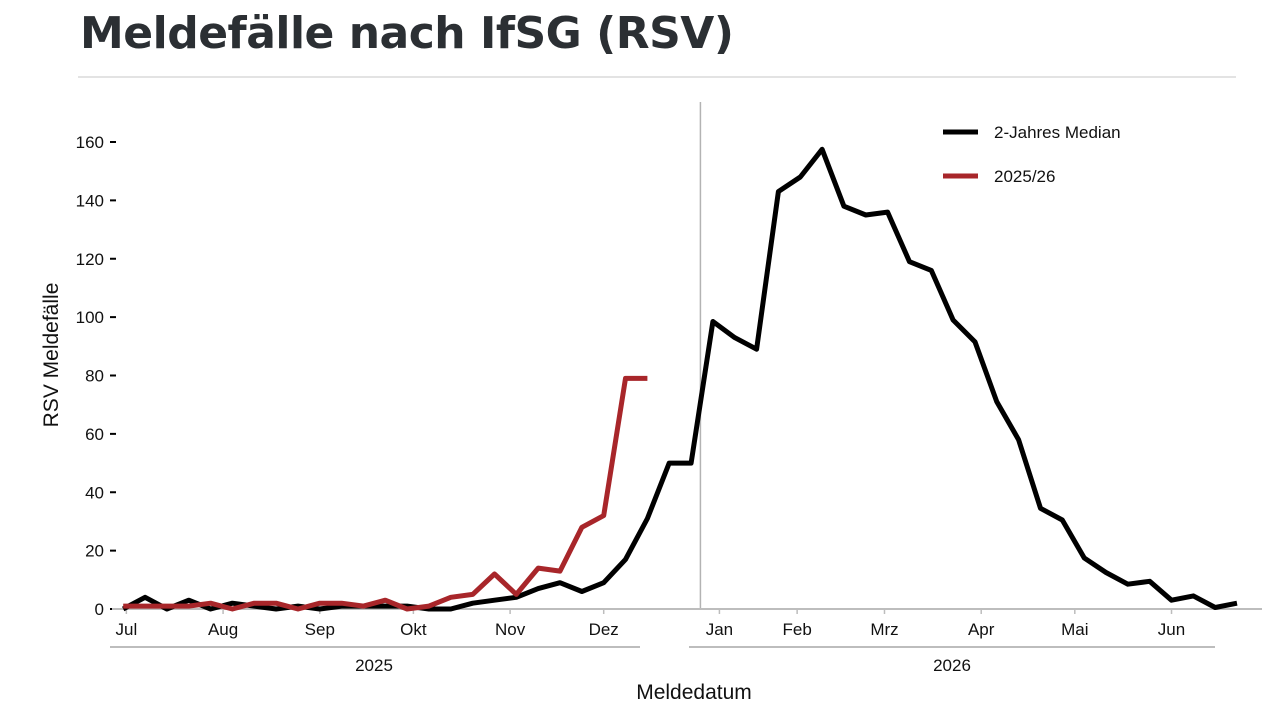 The height and width of the screenshot is (711, 1280). I want to click on series-line-season, so click(385, 493).